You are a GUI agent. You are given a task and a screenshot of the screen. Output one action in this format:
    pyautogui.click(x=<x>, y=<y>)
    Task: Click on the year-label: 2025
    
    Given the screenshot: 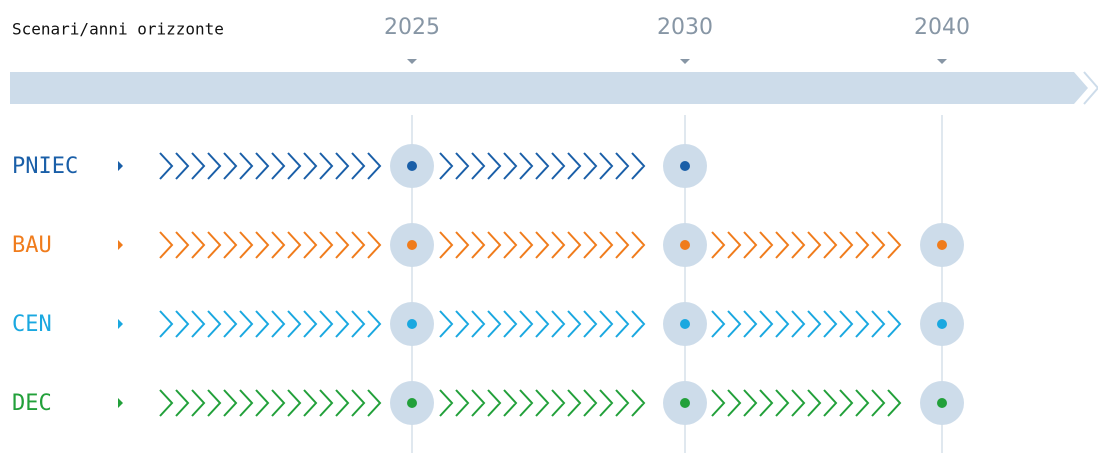 What is the action you would take?
    pyautogui.click(x=412, y=27)
    